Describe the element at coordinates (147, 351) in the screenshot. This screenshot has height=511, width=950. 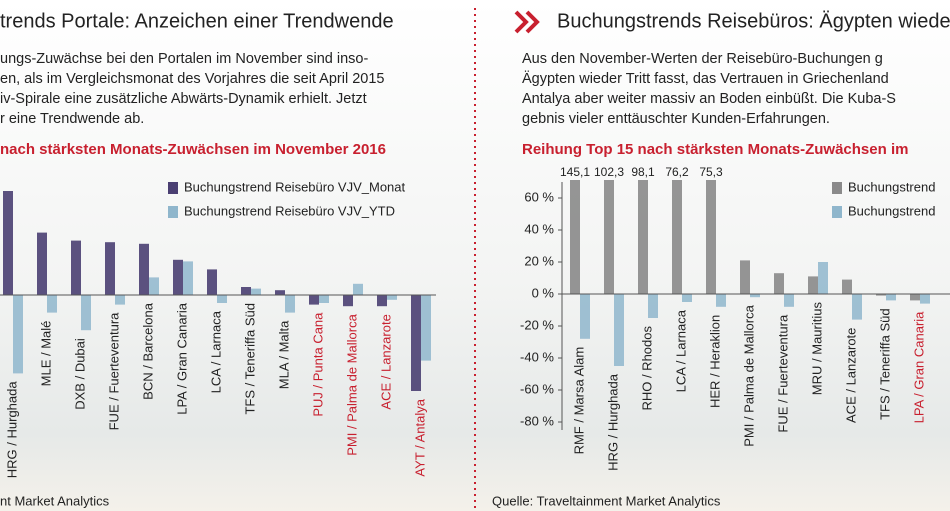
I see `category-label: BCN / Barcelona` at that location.